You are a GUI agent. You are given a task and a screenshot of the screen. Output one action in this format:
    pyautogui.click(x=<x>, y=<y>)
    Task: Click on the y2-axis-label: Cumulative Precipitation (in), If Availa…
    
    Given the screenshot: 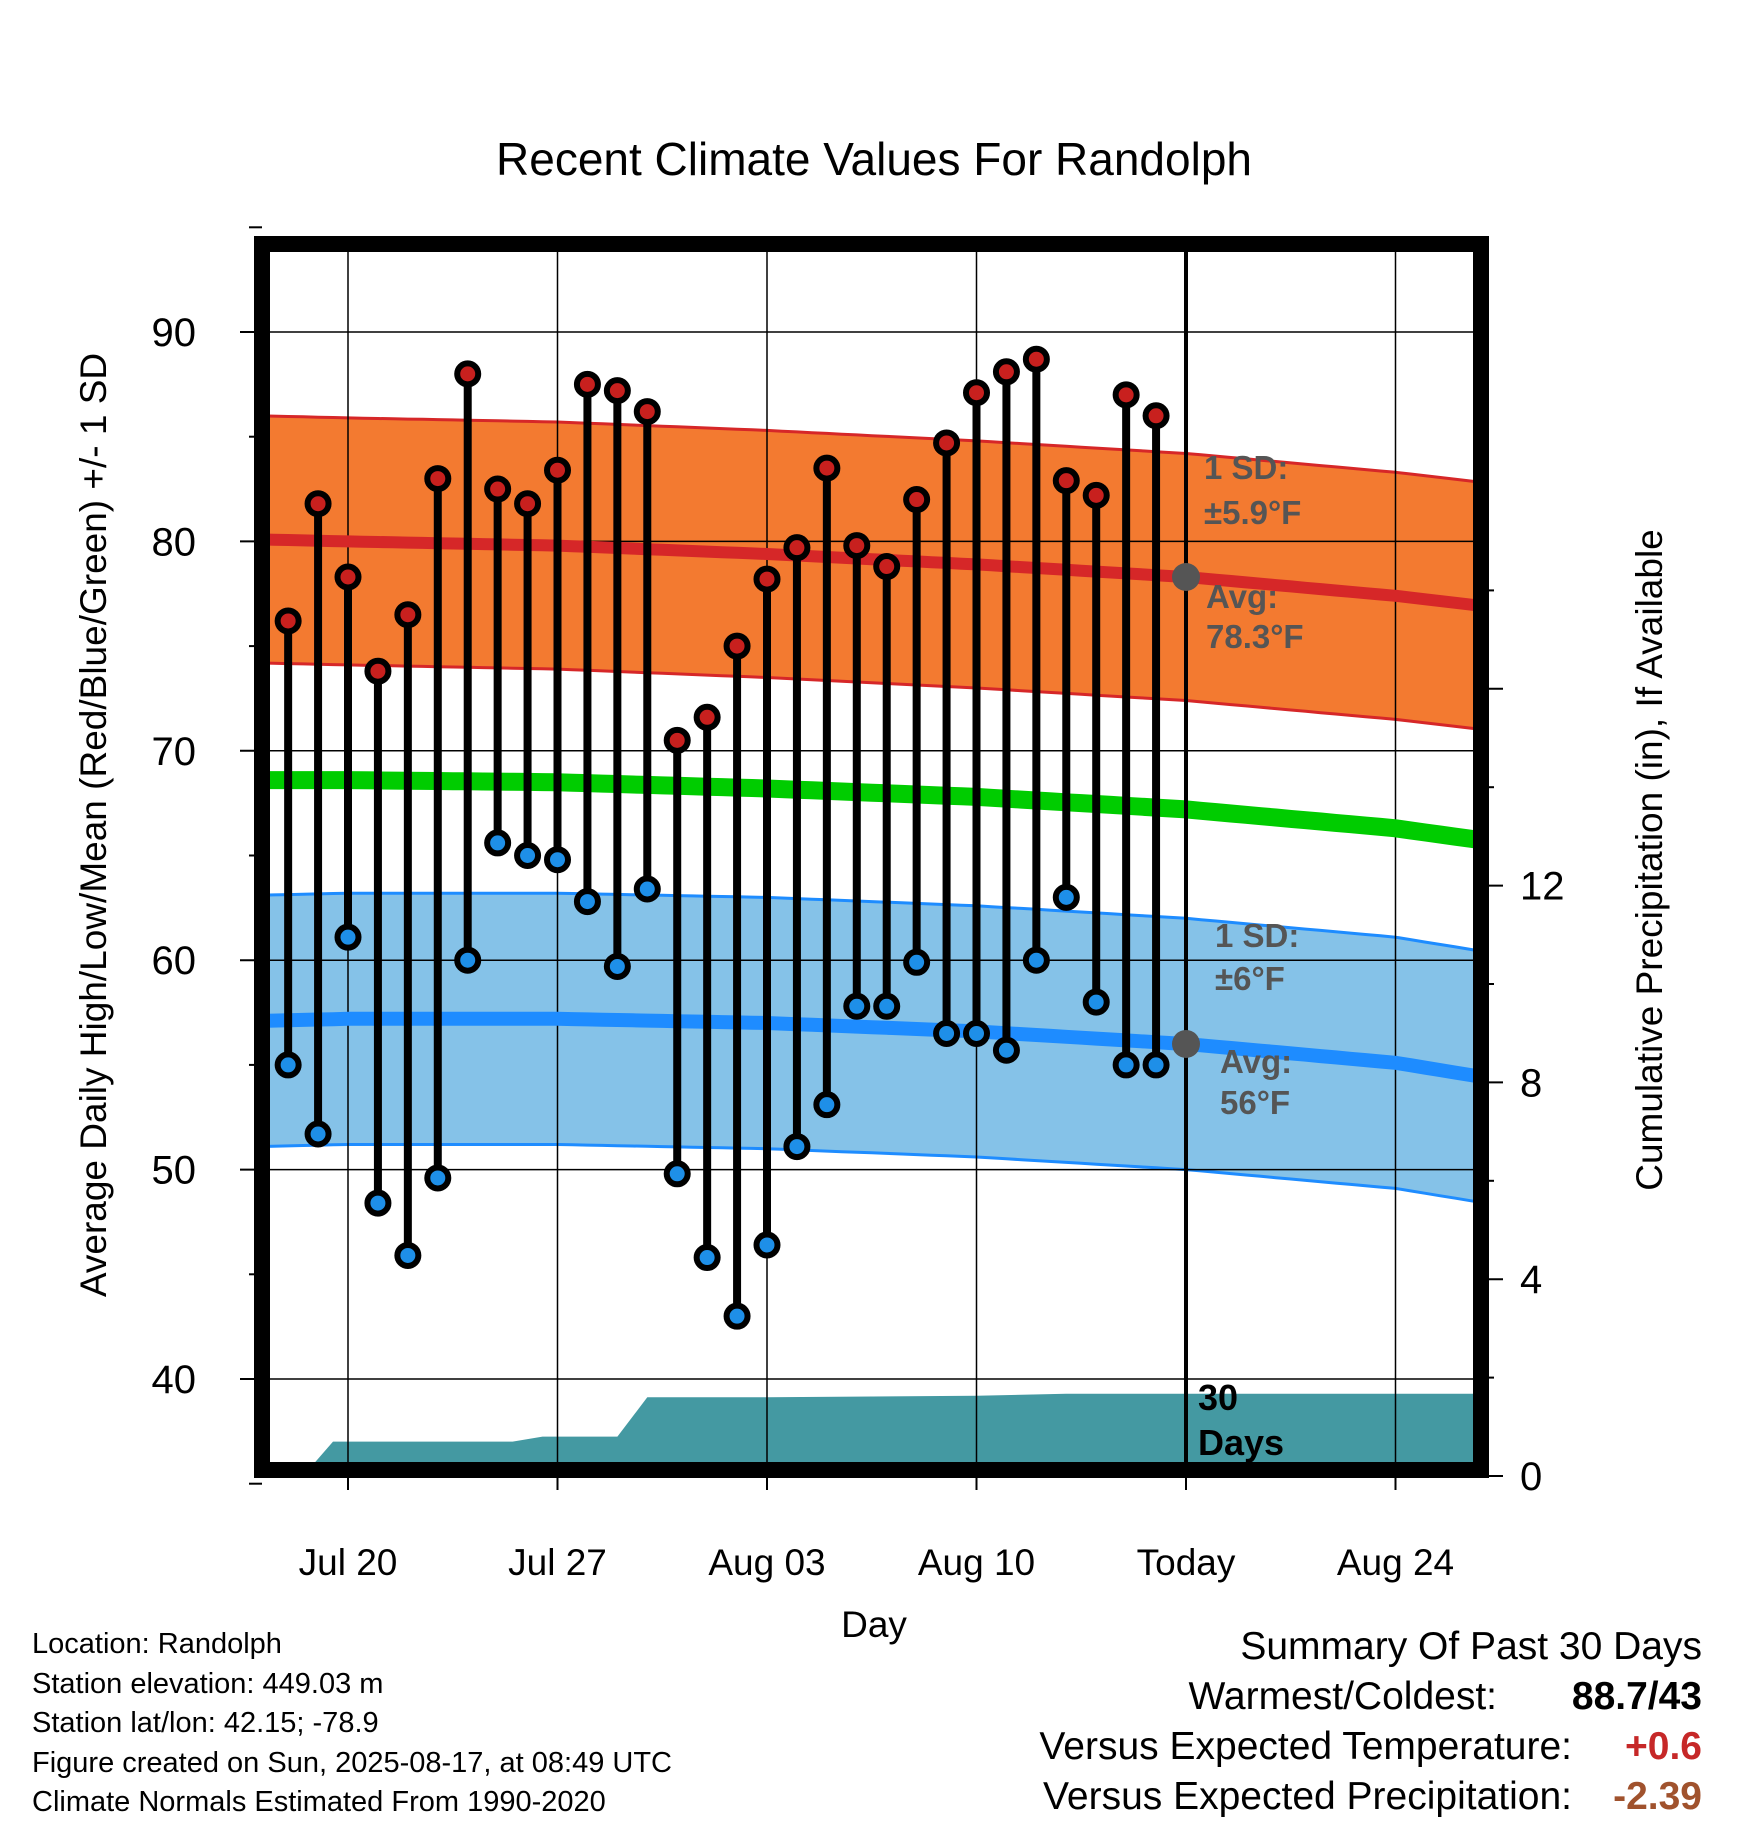 What is the action you would take?
    pyautogui.click(x=1649, y=860)
    